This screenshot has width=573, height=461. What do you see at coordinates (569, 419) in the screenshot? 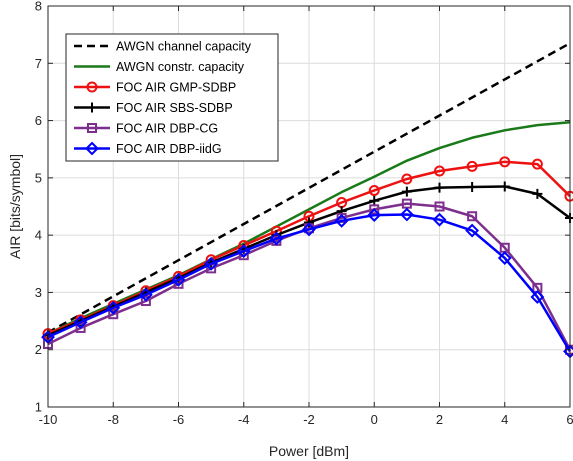
I see `x-tick-label: 6` at bounding box center [569, 419].